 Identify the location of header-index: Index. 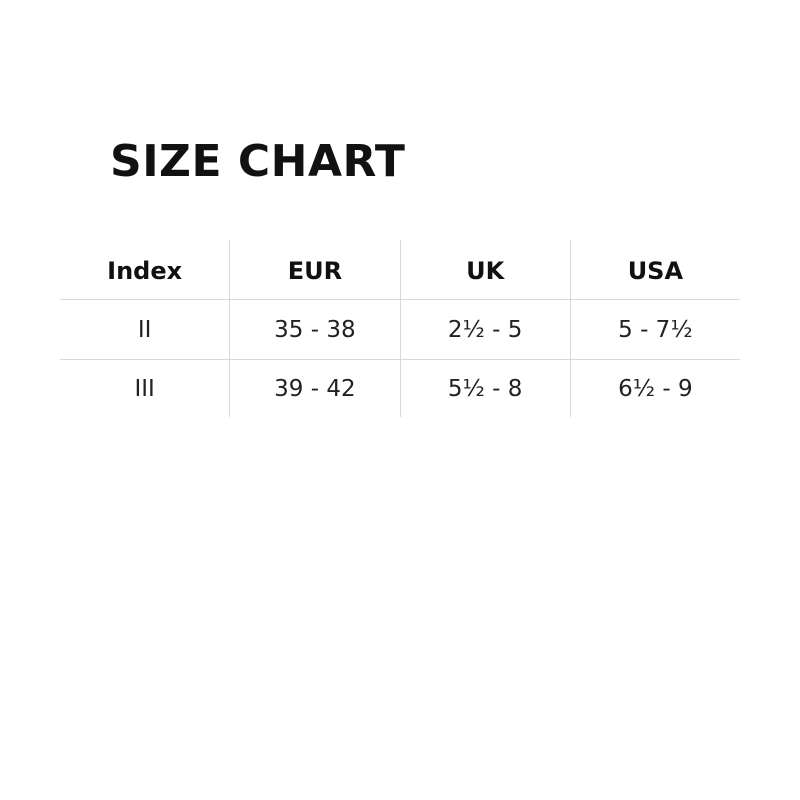
(145, 270).